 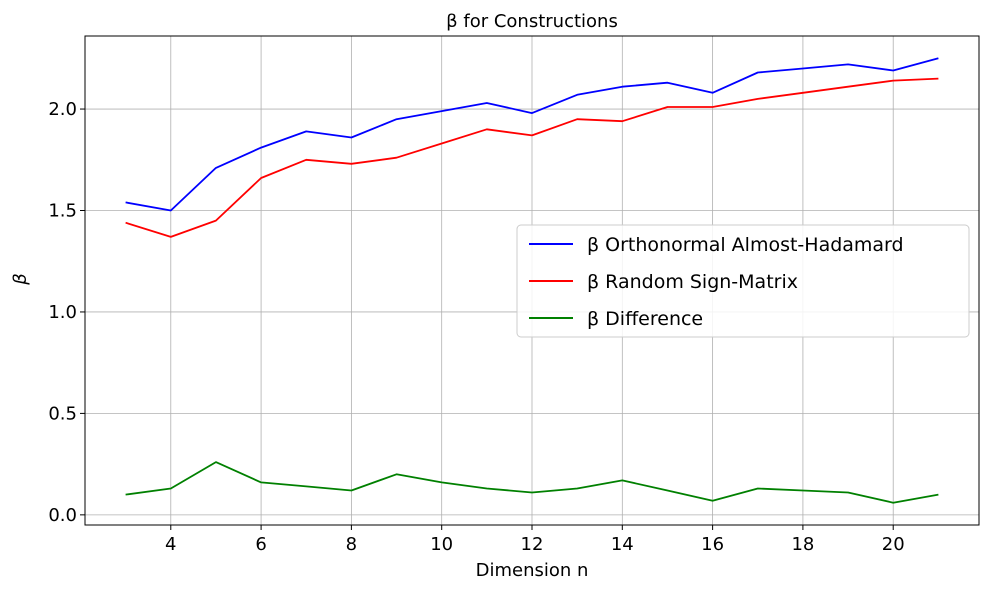 What do you see at coordinates (351, 544) in the screenshot?
I see `x-tick-label: 8` at bounding box center [351, 544].